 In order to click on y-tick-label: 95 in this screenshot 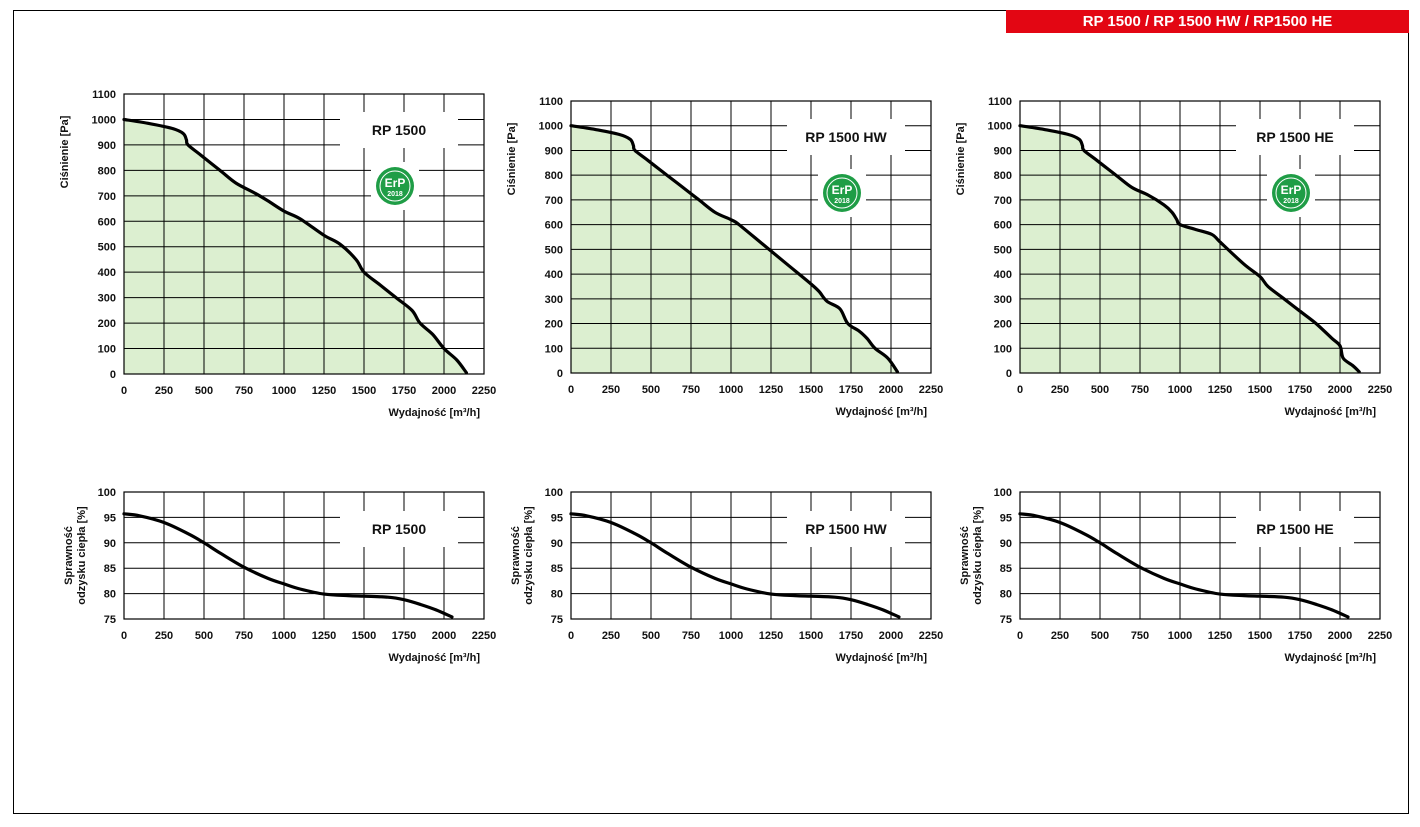, I will do `click(1006, 518)`.